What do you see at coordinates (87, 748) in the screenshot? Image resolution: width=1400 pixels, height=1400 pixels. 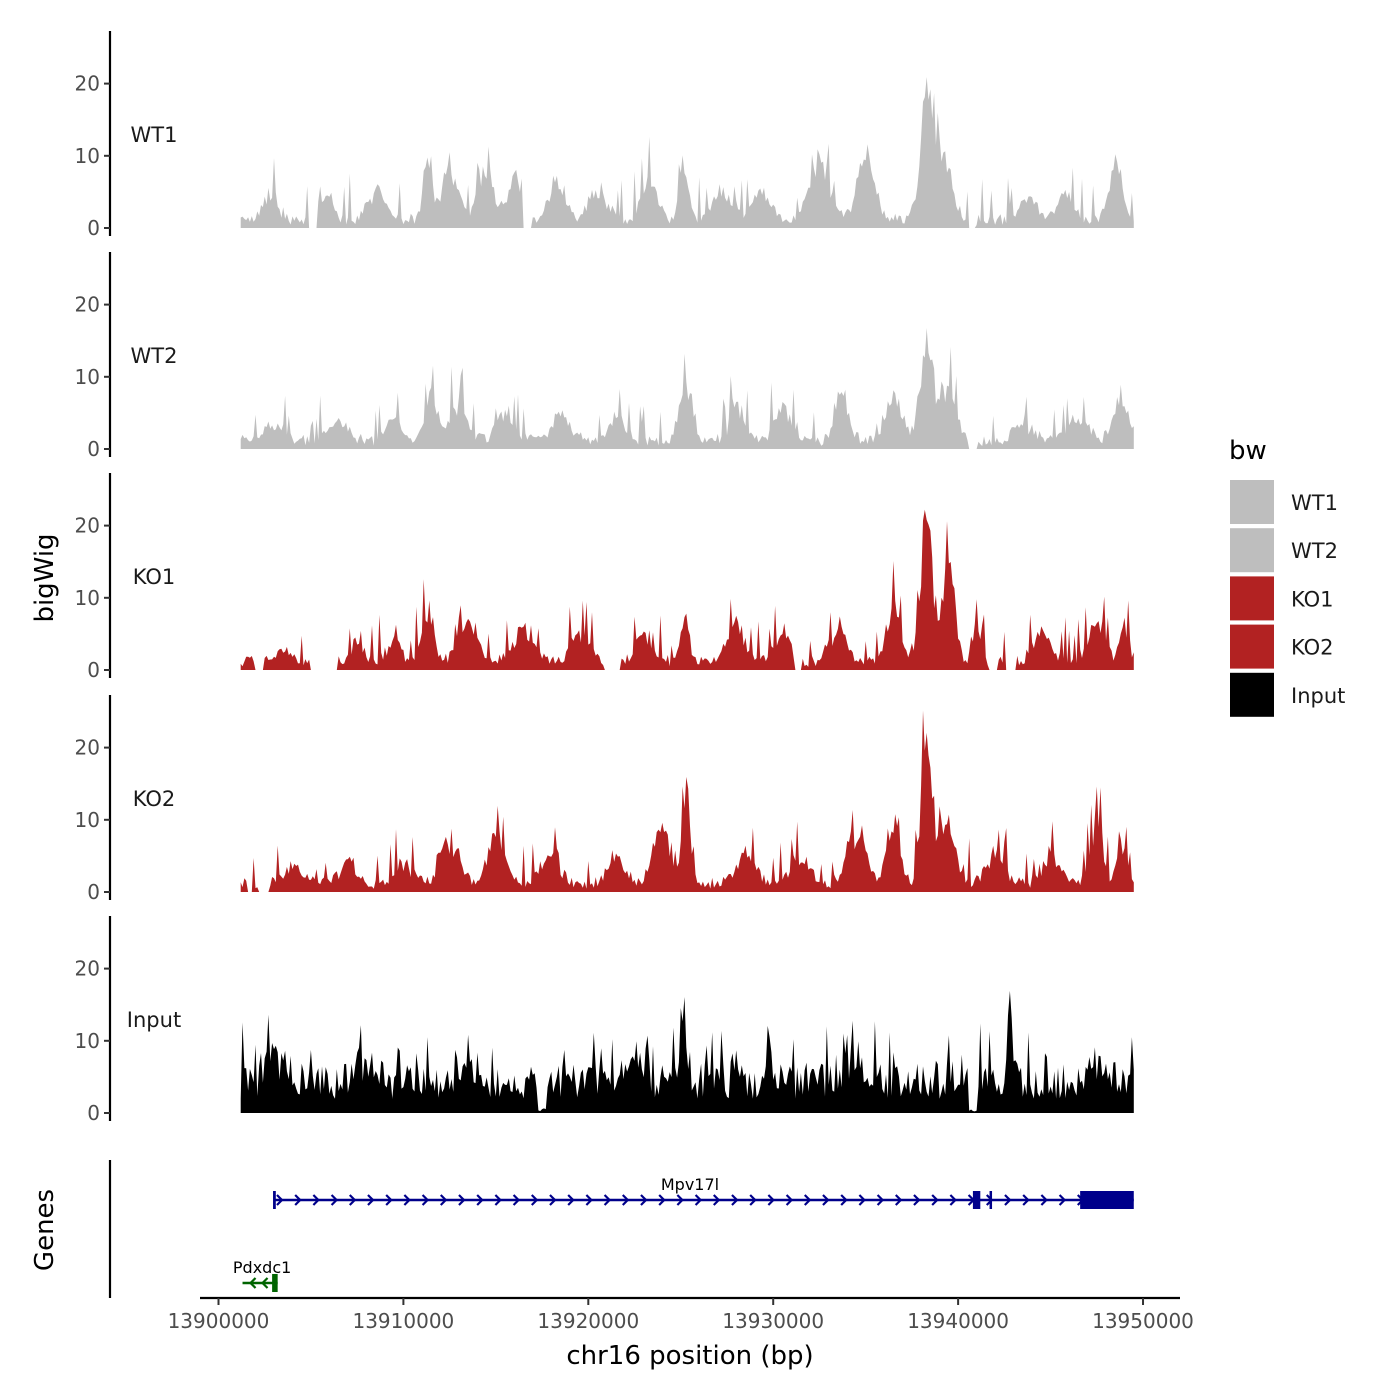 I see `y-tick-label-ko2-20: 20` at bounding box center [87, 748].